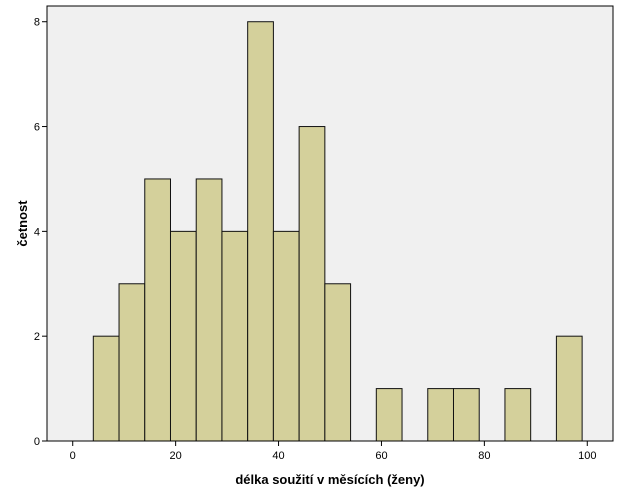 This screenshot has width=626, height=501. What do you see at coordinates (37, 232) in the screenshot?
I see `y-tick-label-2: 4` at bounding box center [37, 232].